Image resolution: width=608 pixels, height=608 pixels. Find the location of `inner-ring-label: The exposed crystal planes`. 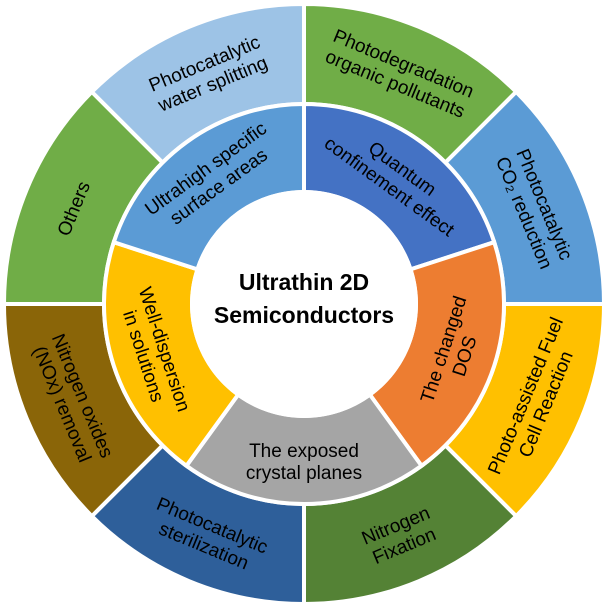

inner-ring-label: The exposed crystal planes is located at coordinates (304, 462).